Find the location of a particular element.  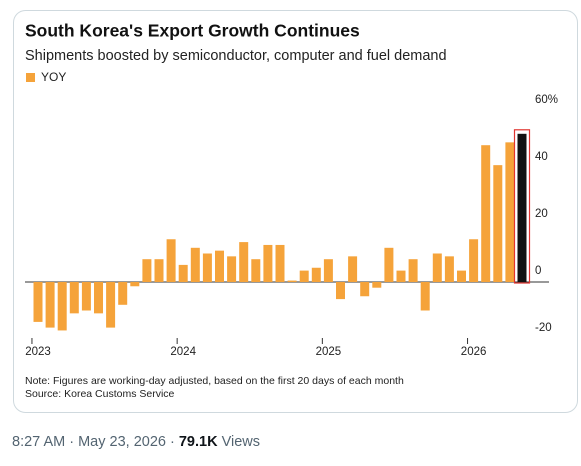

views: 79.1K is located at coordinates (198, 442).